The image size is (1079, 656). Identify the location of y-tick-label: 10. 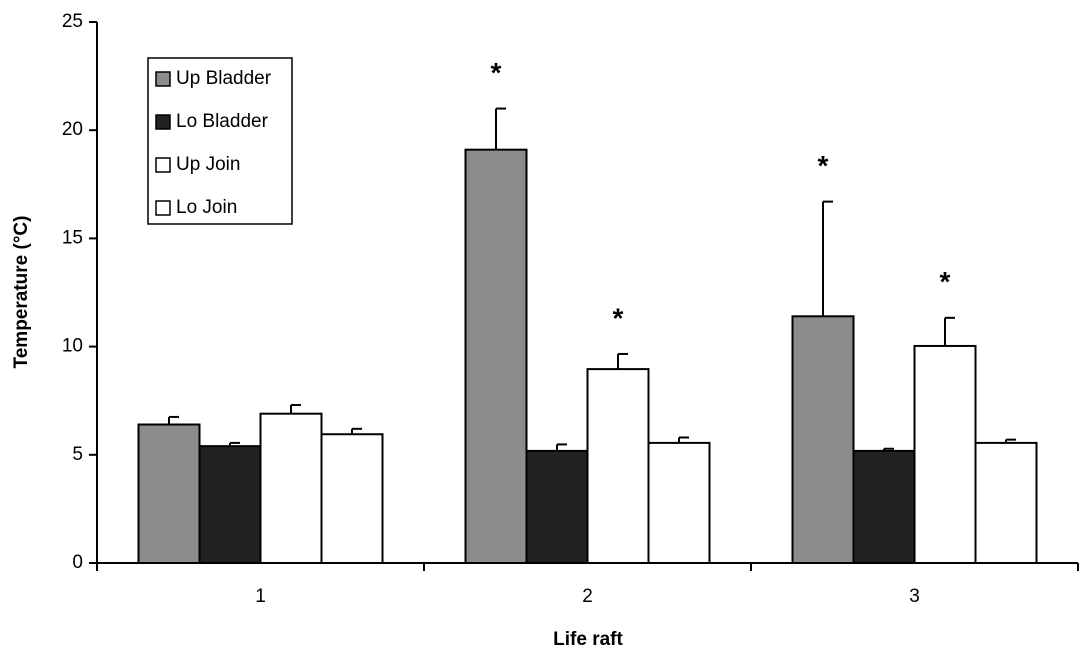
(72, 346).